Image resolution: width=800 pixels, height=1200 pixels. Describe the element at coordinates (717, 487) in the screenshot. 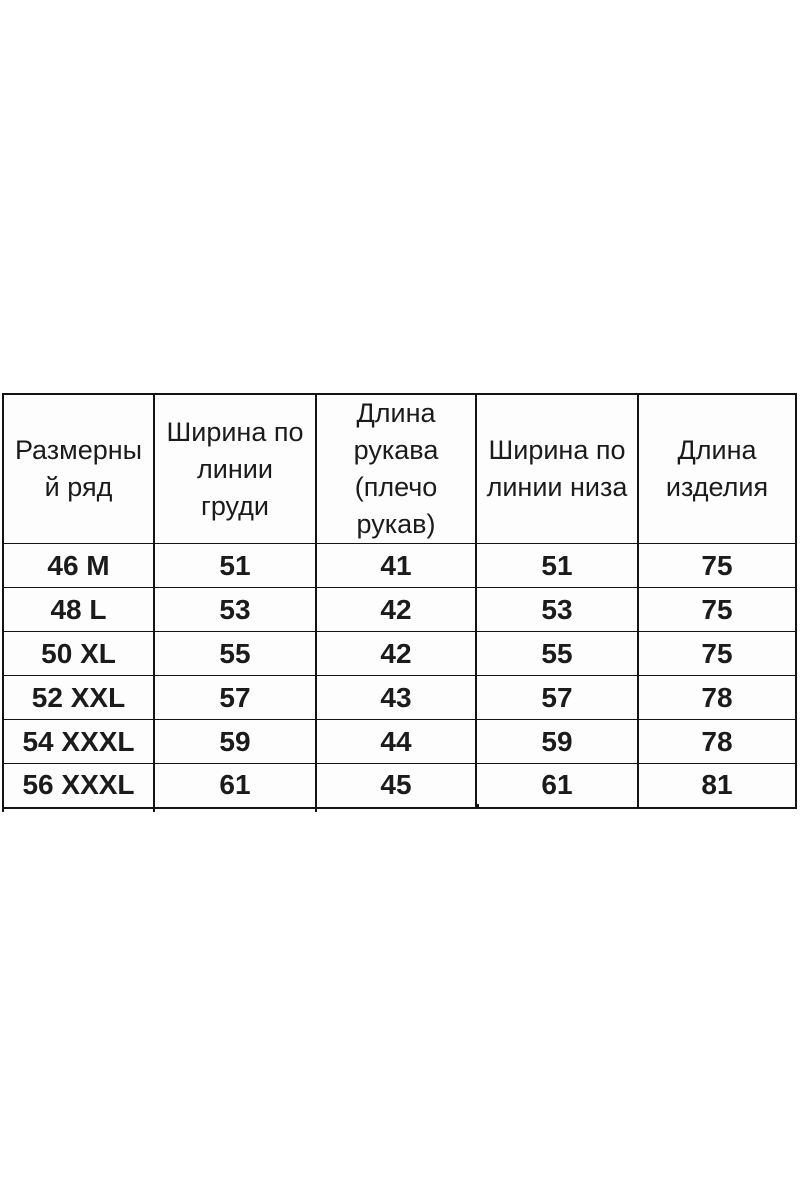

I see `header-line: изделия` at that location.